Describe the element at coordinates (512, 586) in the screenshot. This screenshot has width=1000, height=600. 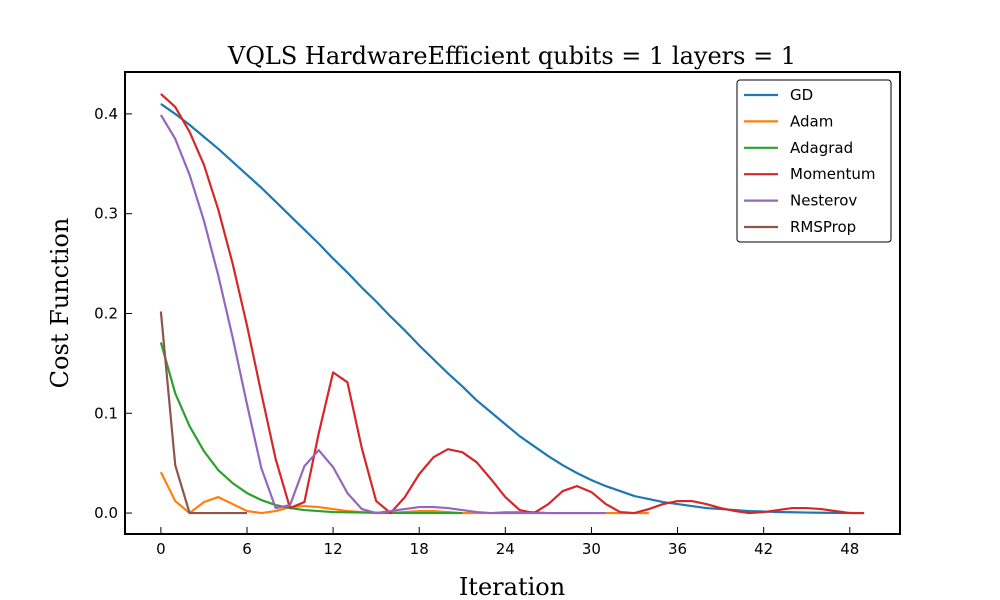
I see `x-axis-label: Iteration` at that location.